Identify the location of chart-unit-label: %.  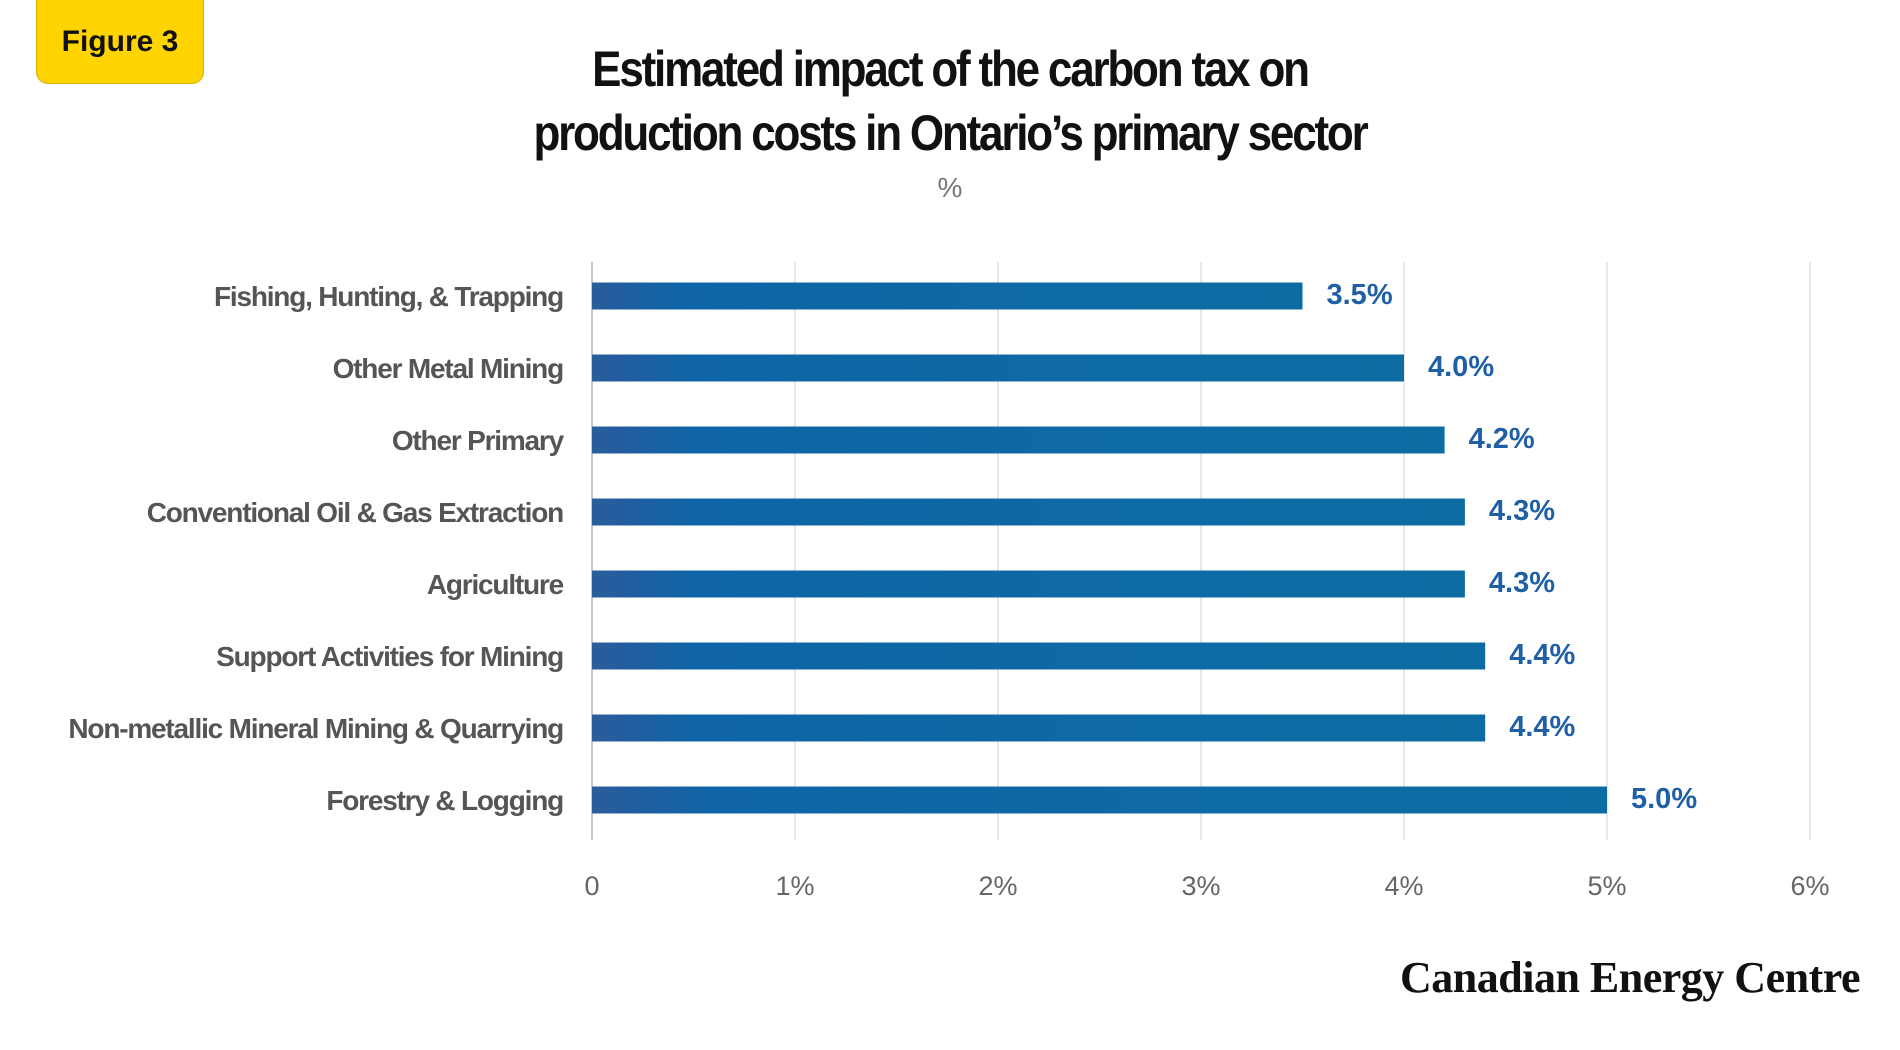
(950, 187).